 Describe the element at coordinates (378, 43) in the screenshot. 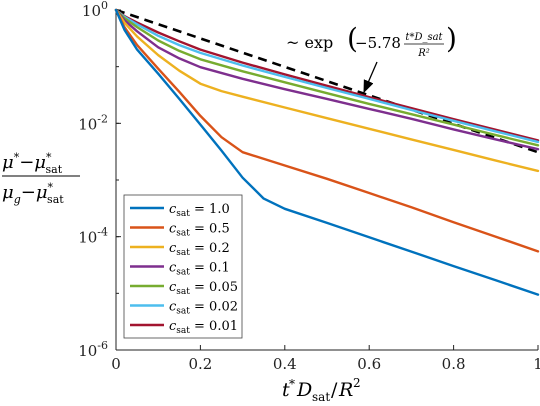

I see `annotation-coefficient: −5.78` at that location.